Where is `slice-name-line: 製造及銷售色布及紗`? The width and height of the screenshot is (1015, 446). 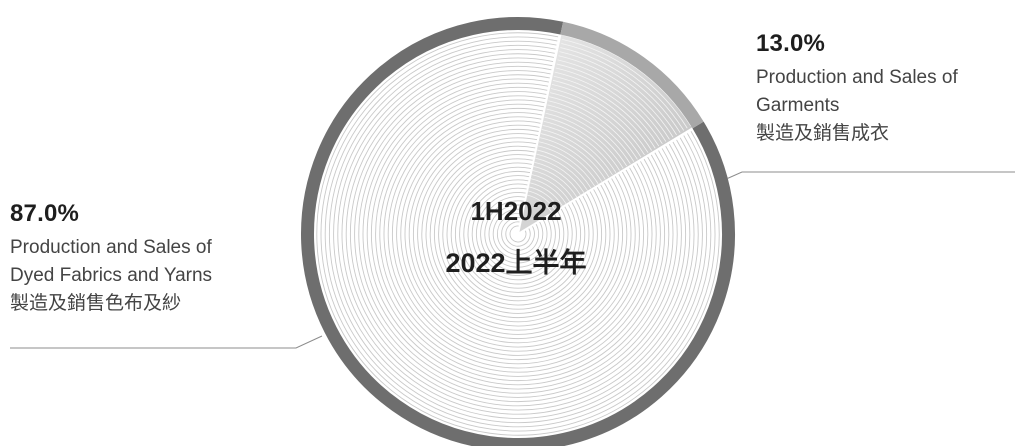 slice-name-line: 製造及銷售色布及紗 is located at coordinates (96, 303).